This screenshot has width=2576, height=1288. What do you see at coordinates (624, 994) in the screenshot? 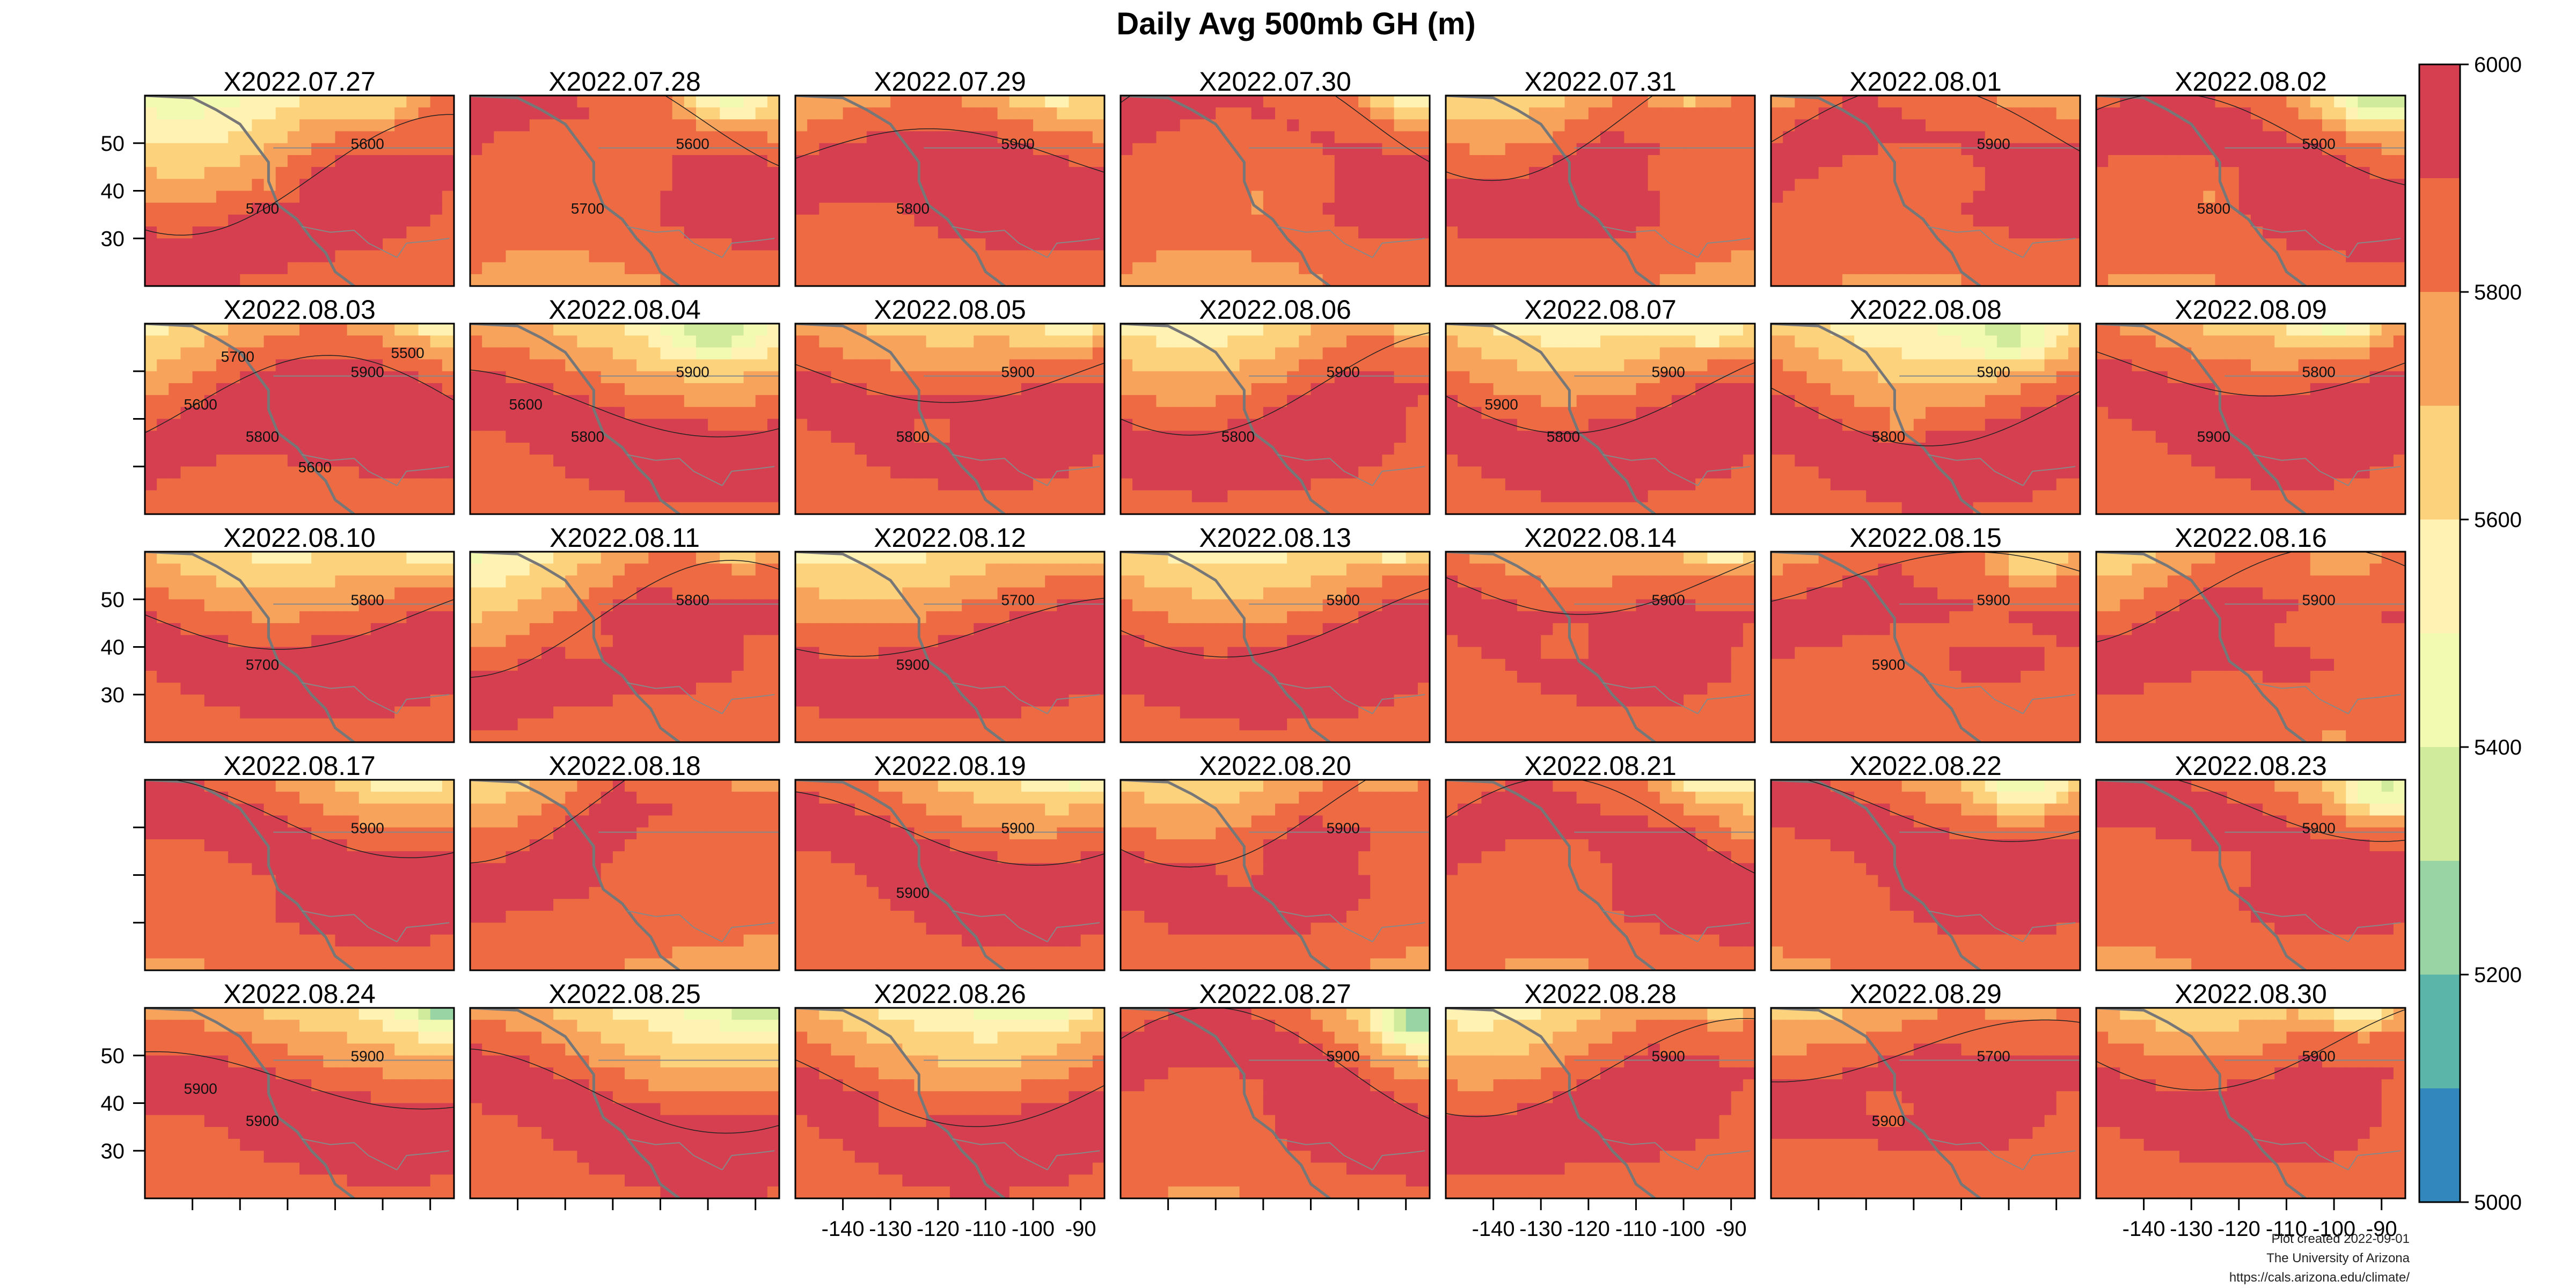
I see `panel-title: X2022.08.25` at bounding box center [624, 994].